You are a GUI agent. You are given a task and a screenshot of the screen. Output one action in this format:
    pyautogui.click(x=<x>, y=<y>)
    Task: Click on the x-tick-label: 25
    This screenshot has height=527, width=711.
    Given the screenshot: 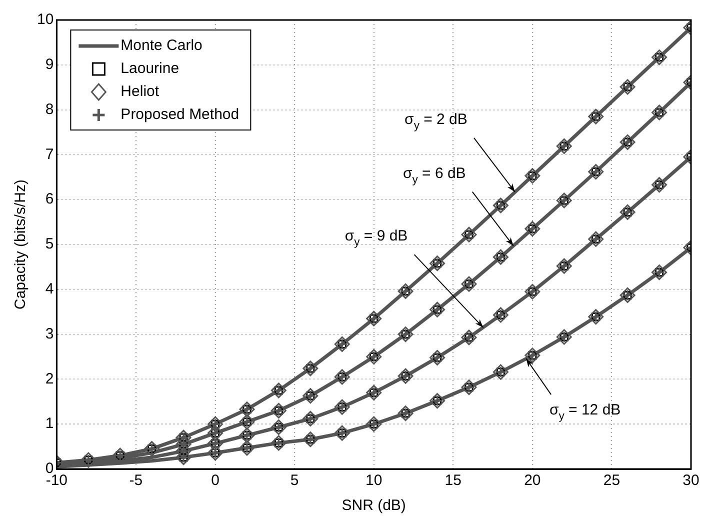 What is the action you would take?
    pyautogui.click(x=611, y=481)
    